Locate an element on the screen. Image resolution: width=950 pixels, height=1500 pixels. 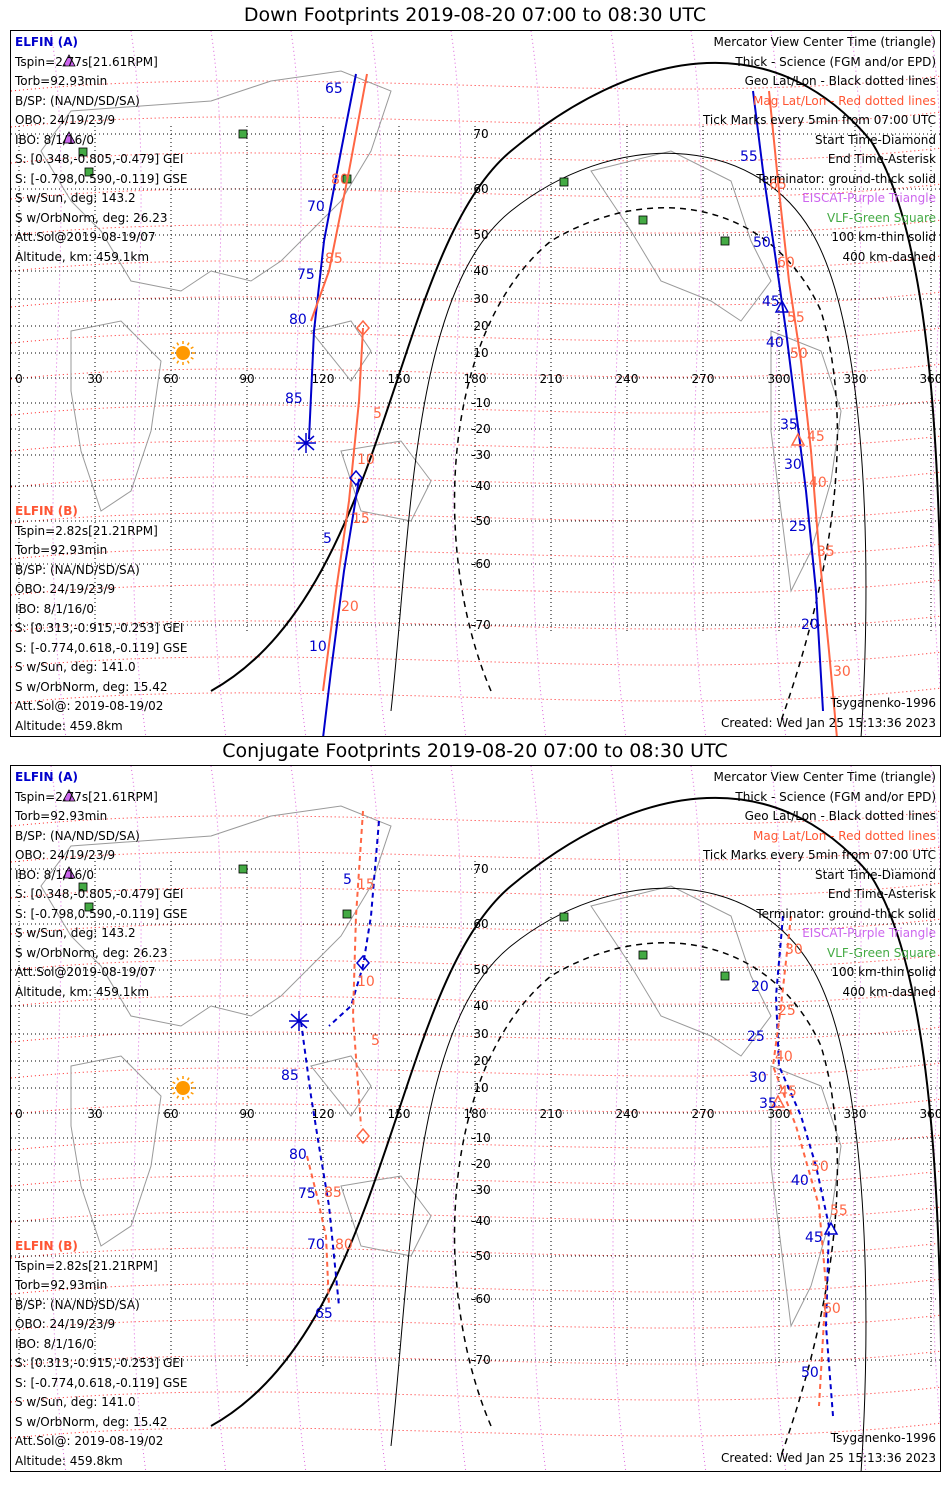
legend-item: End Time-Asterisk is located at coordinates (881, 159).